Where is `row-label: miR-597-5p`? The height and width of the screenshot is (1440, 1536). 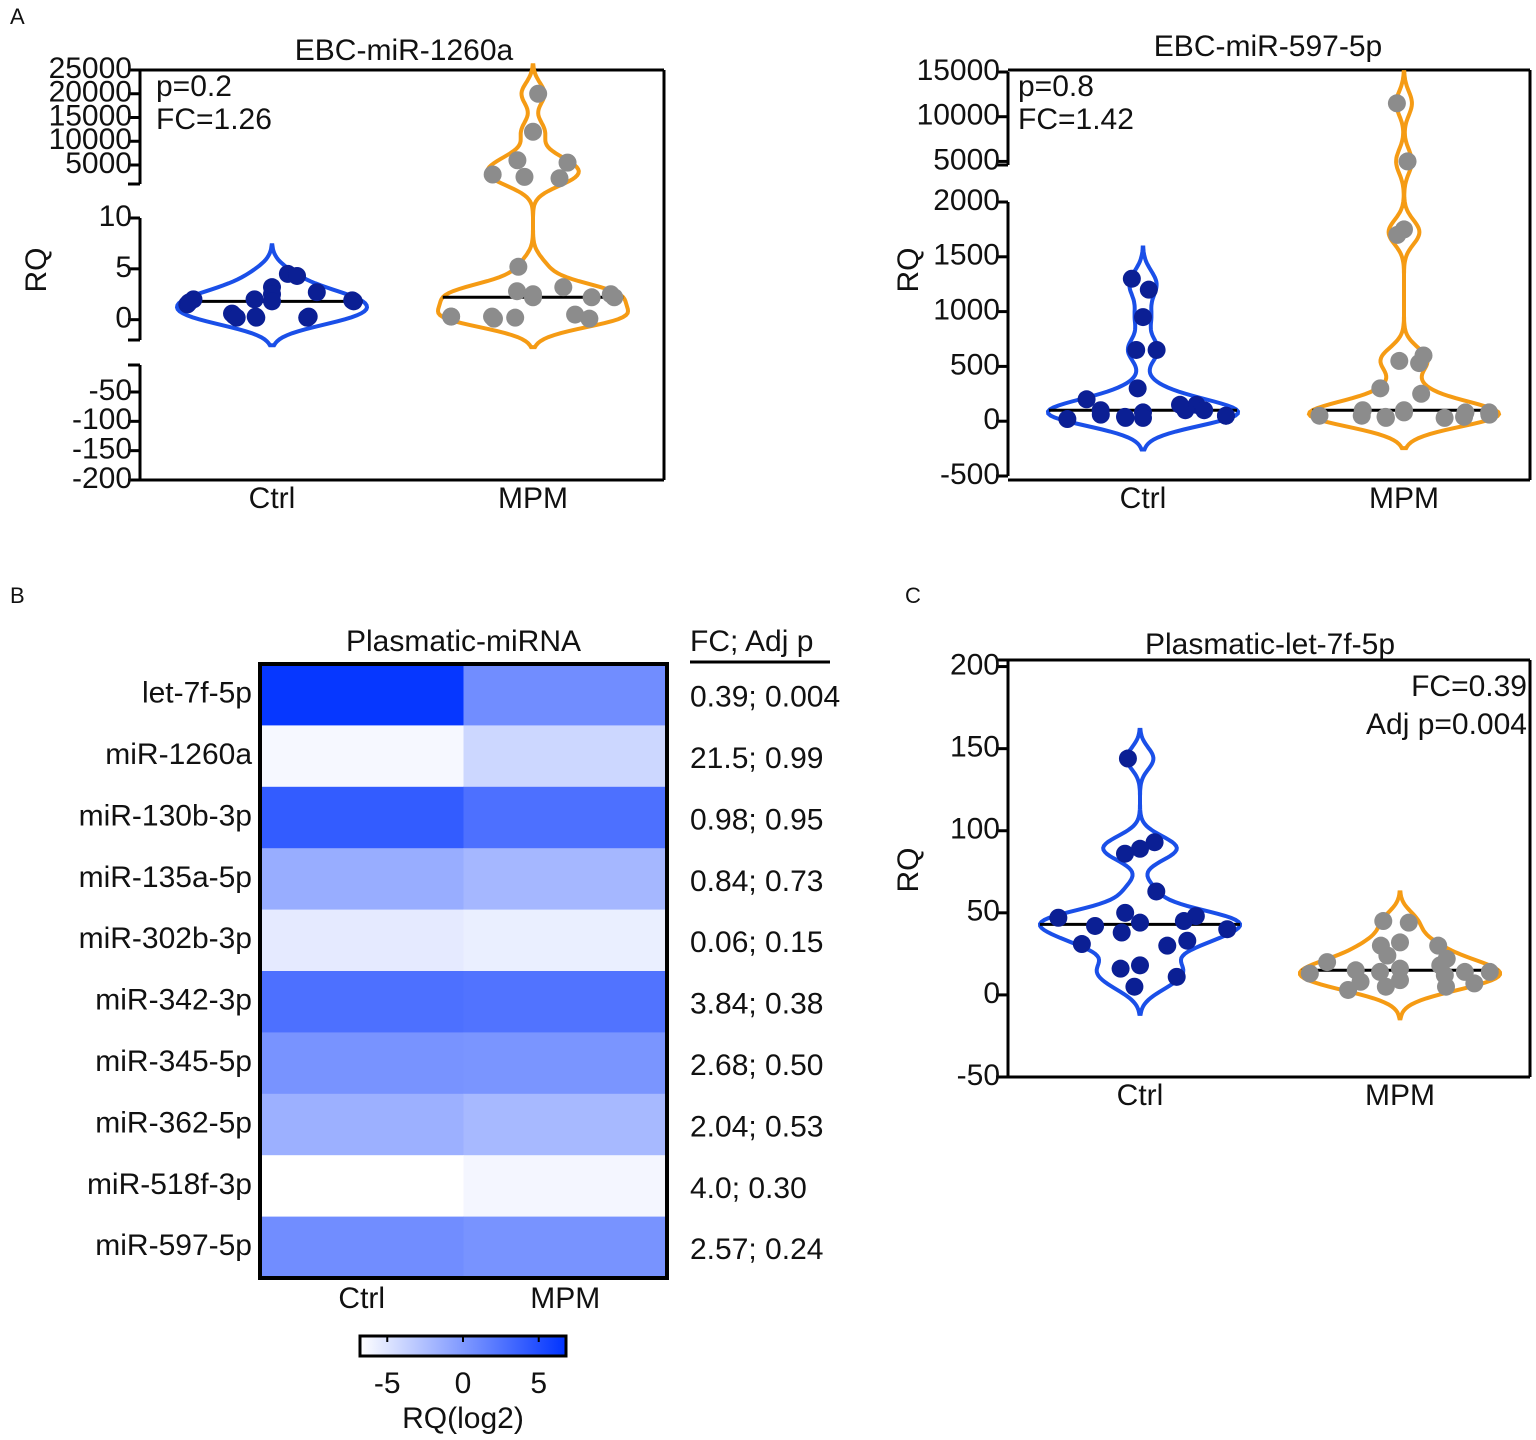 row-label: miR-597-5p is located at coordinates (173, 1245).